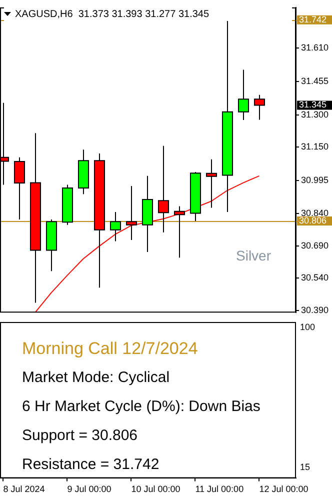 This screenshot has height=498, width=332. I want to click on text: 31.345, so click(313, 105).